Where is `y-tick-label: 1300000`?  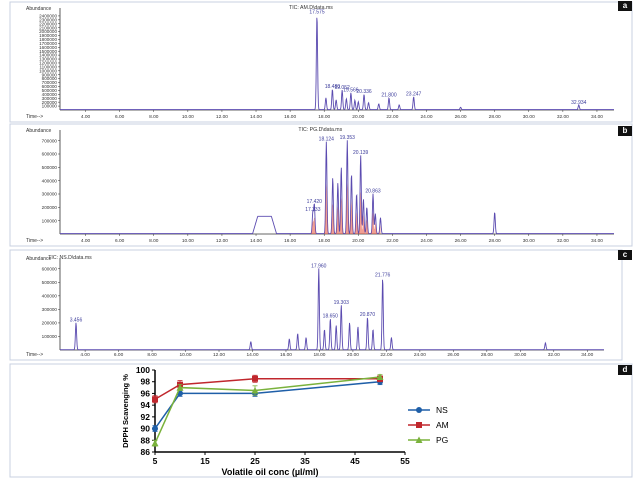
y-tick-label: 1300000 is located at coordinates (48, 59).